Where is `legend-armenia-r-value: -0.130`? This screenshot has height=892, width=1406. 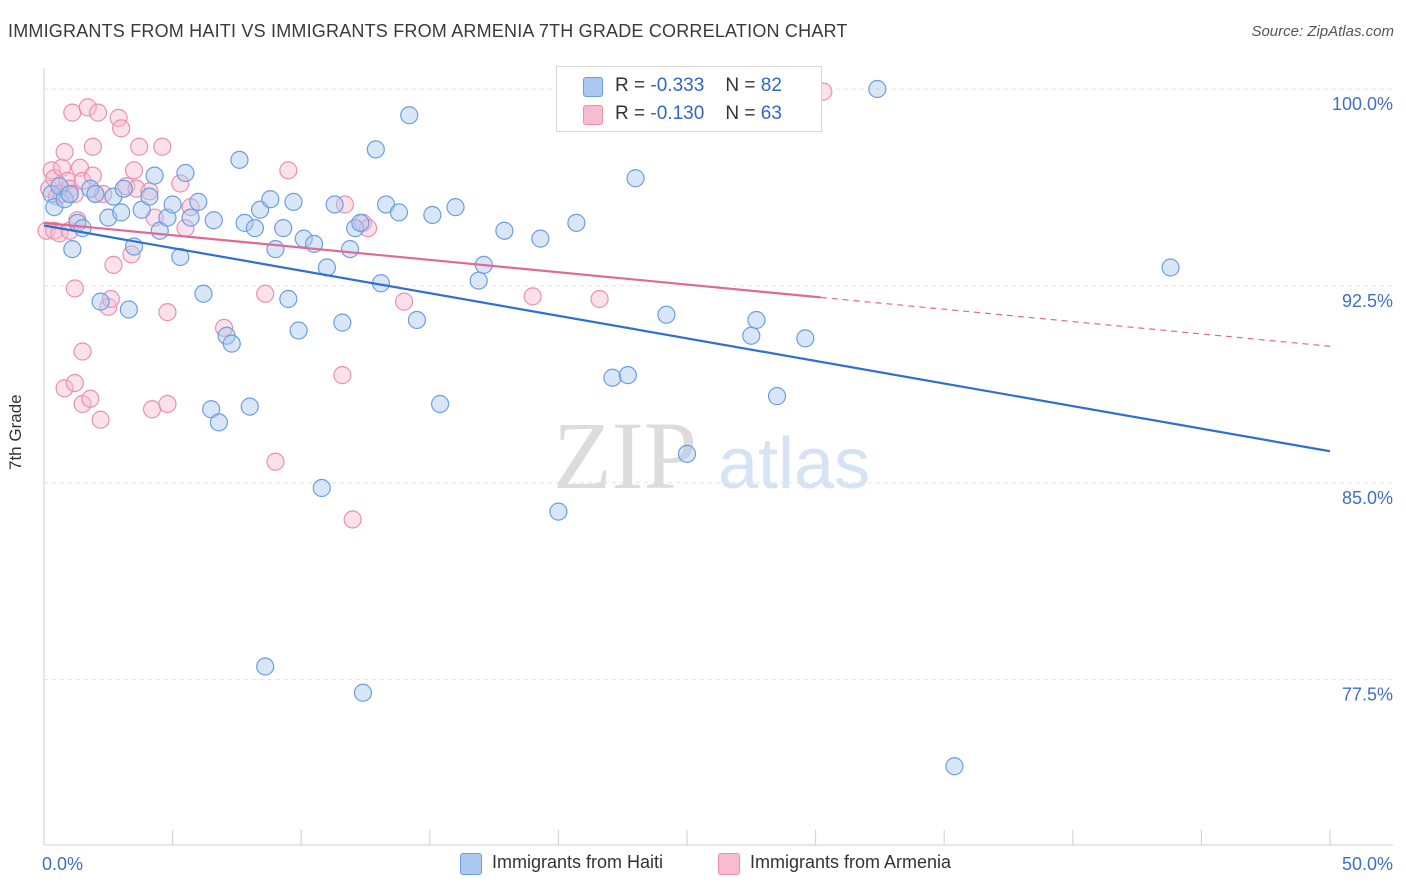 legend-armenia-r-value: -0.130 is located at coordinates (677, 113).